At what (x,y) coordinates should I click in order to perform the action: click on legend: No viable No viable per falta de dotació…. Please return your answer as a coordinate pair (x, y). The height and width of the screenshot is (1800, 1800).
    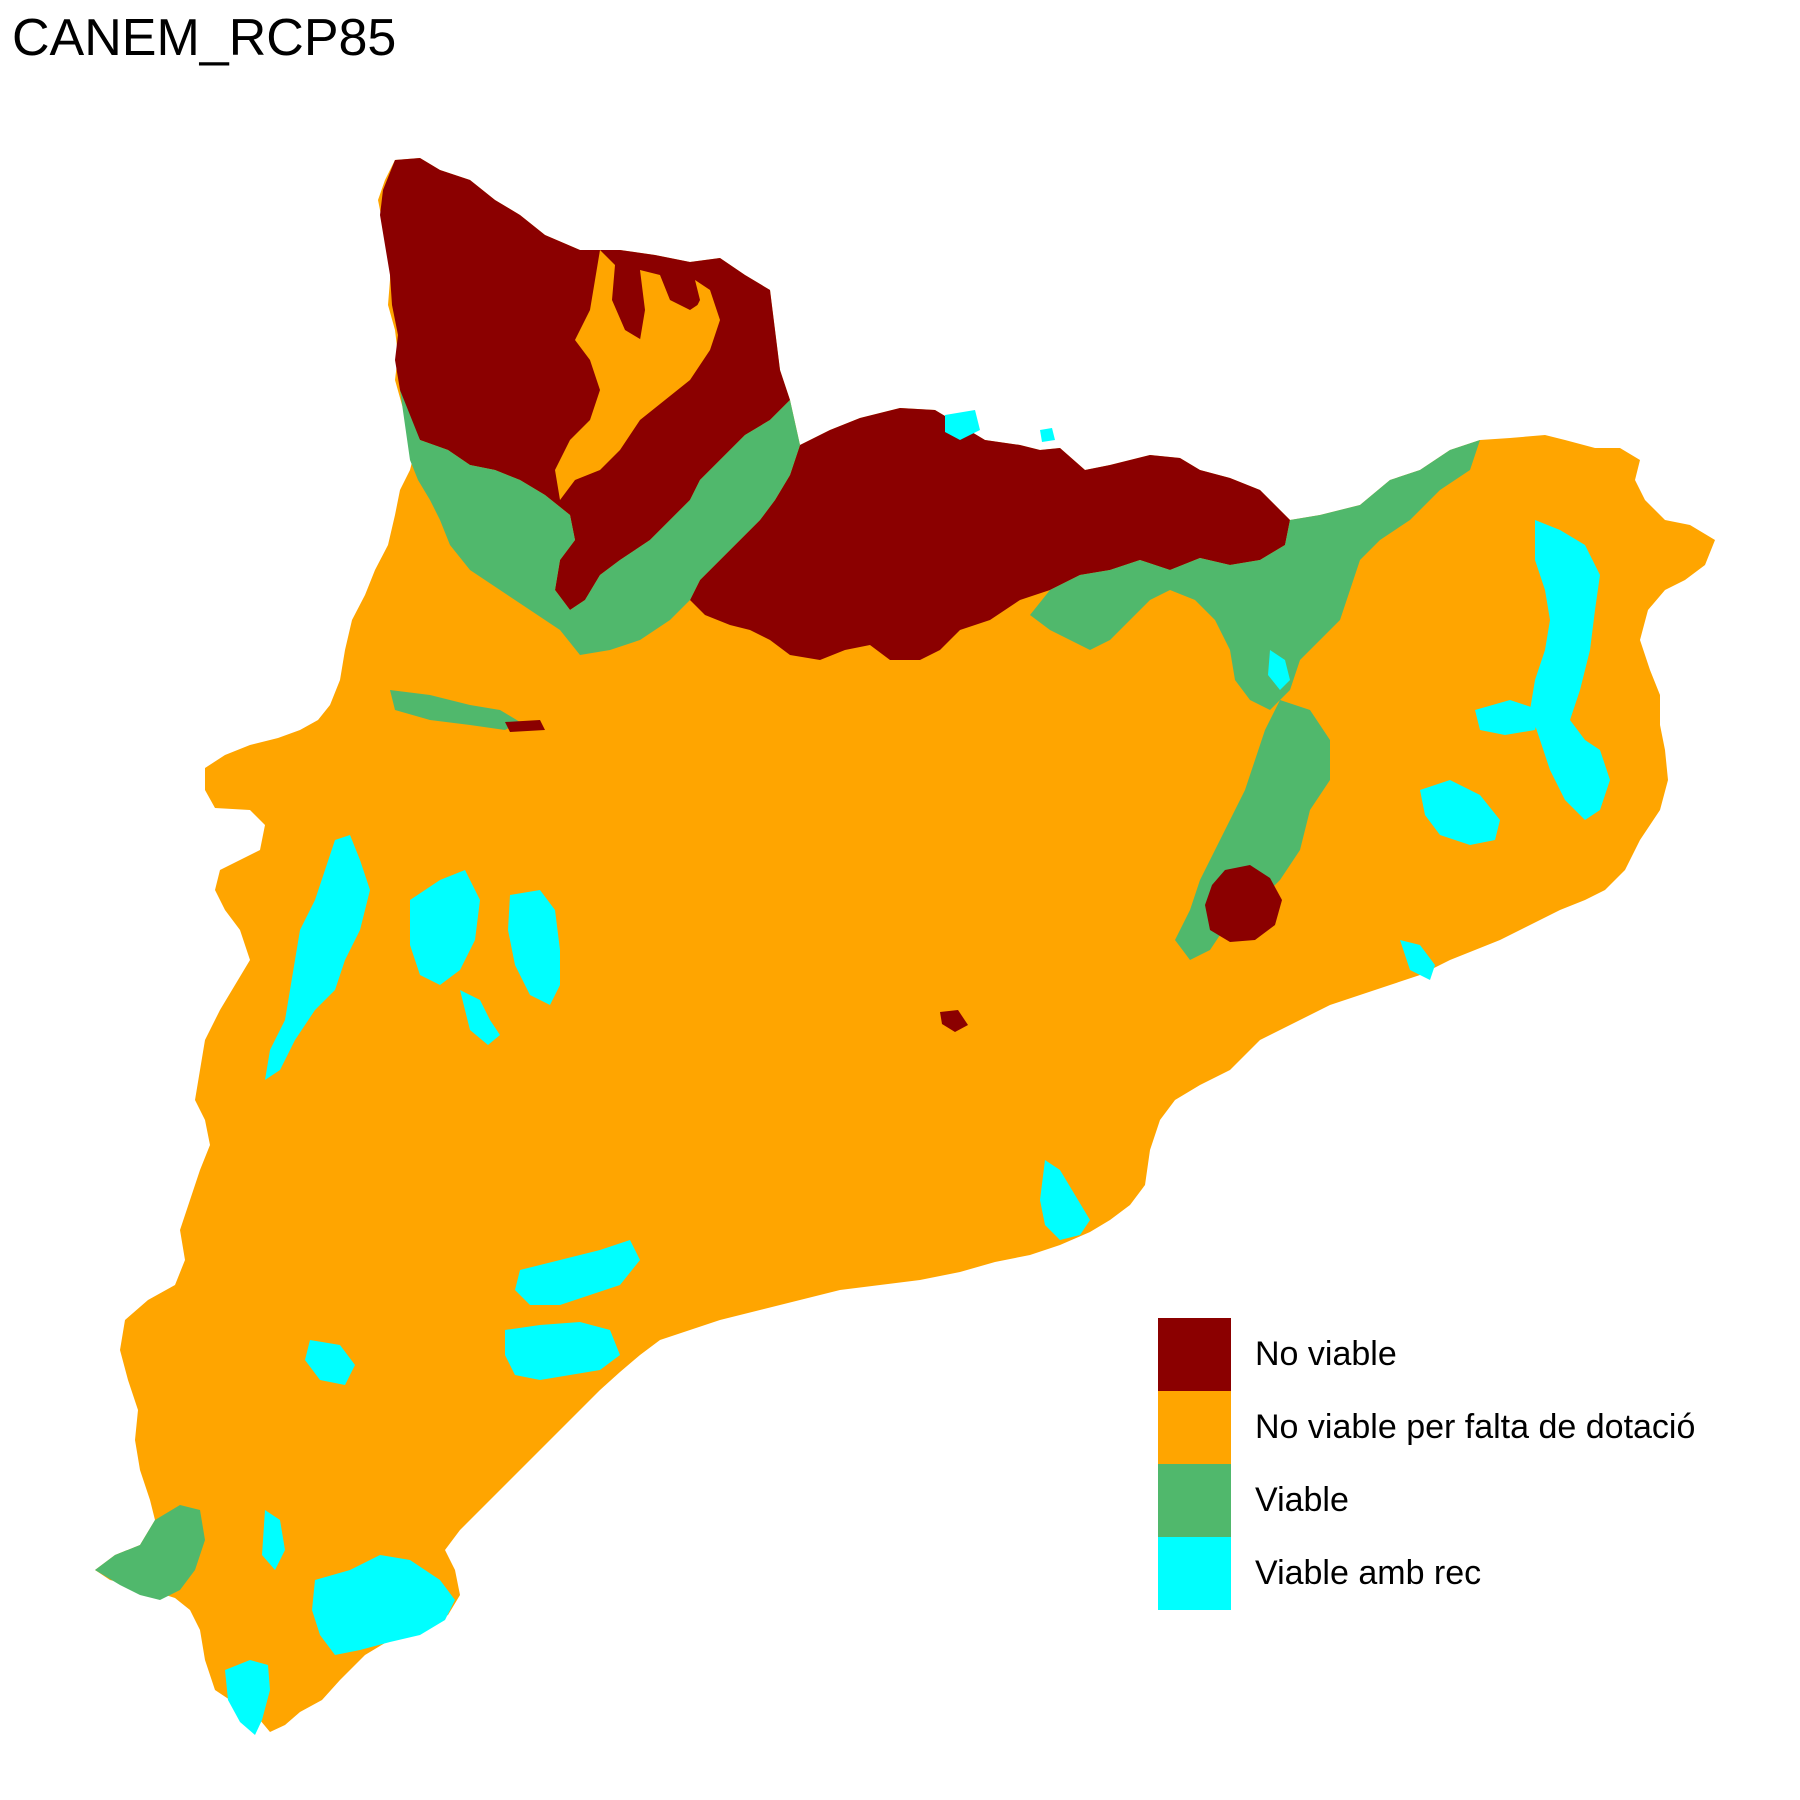
    Looking at the image, I should click on (1426, 1464).